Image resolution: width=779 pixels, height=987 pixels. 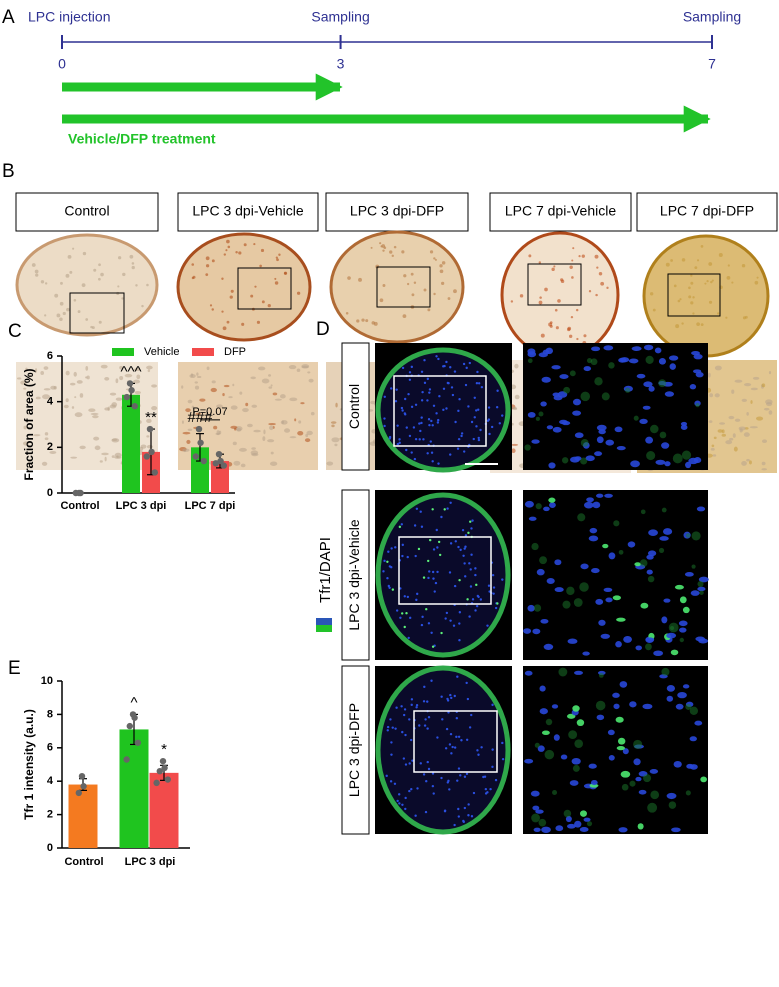 I want to click on panel-letter: E, so click(x=14, y=668).